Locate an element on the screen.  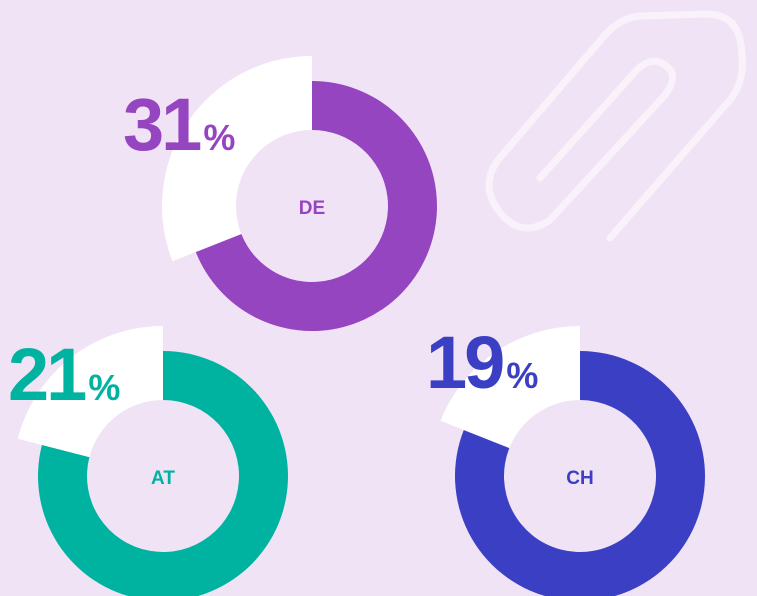
share-value: 19% is located at coordinates (482, 362).